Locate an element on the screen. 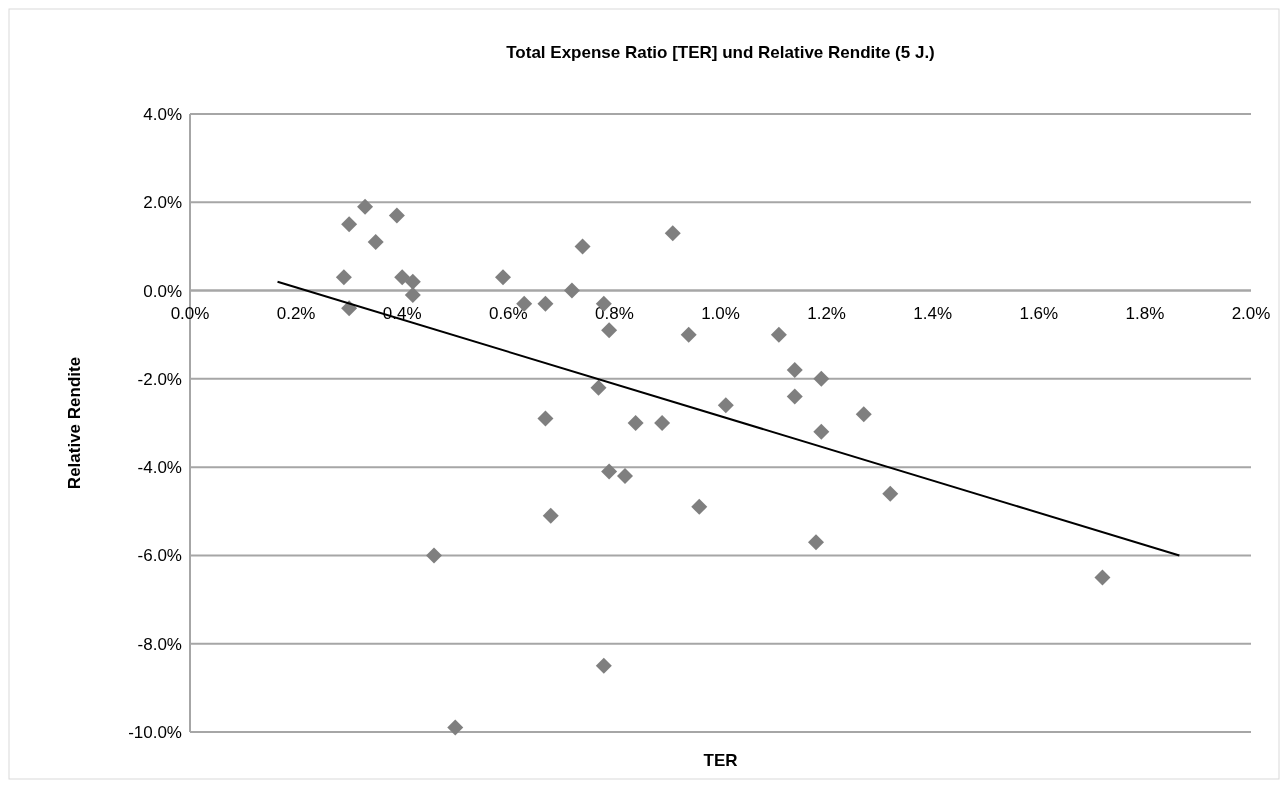 The width and height of the screenshot is (1282, 793). y-tick-label: -8.0% is located at coordinates (159, 644).